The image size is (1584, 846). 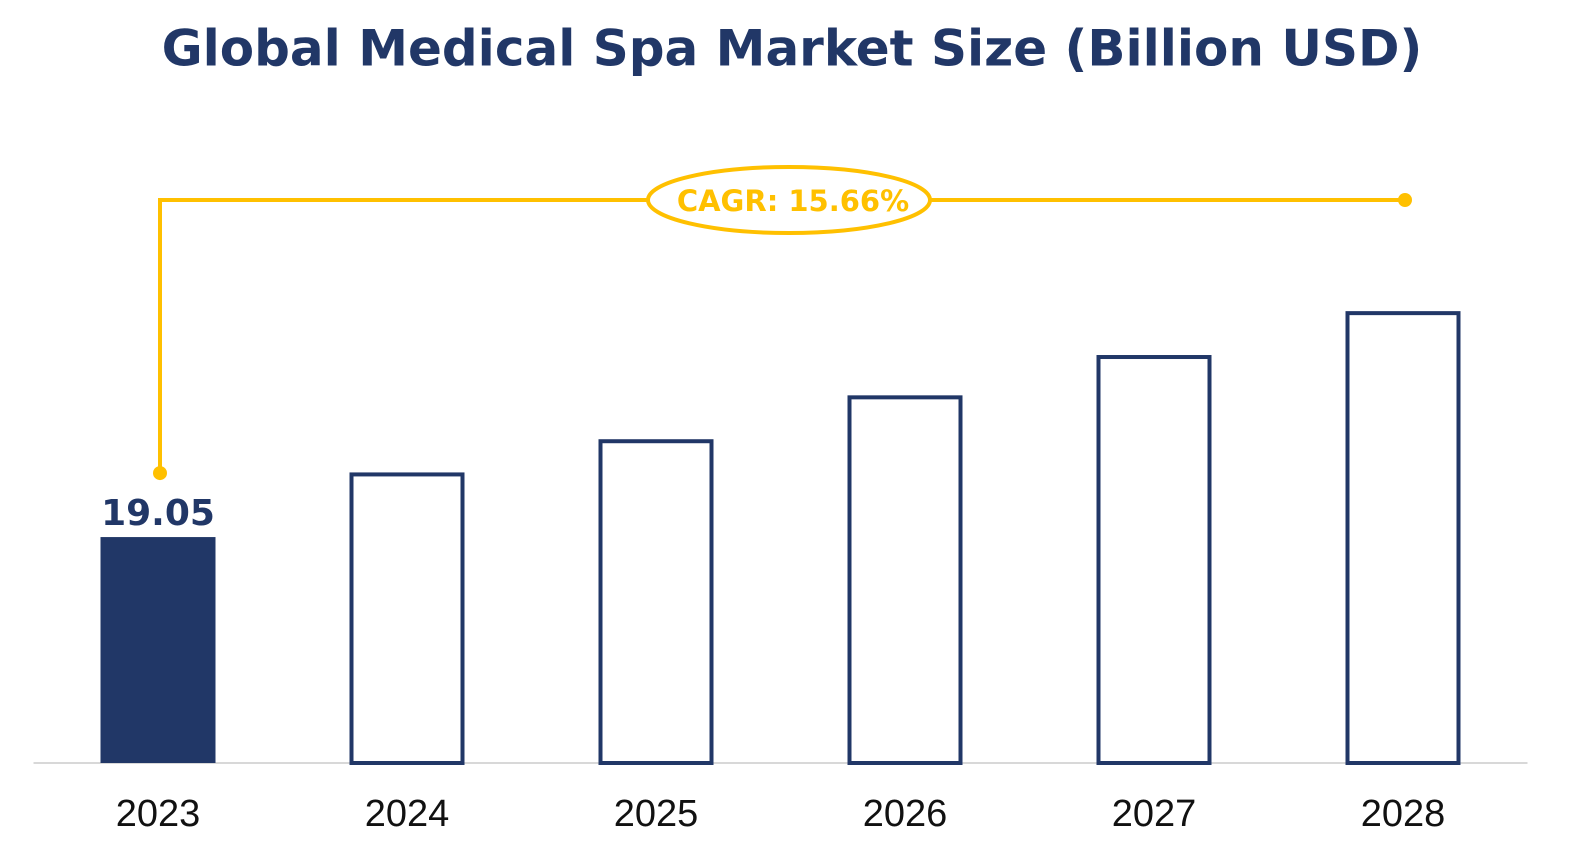 What do you see at coordinates (793, 201) in the screenshot?
I see `cagr-label: CAGR: 15.66%` at bounding box center [793, 201].